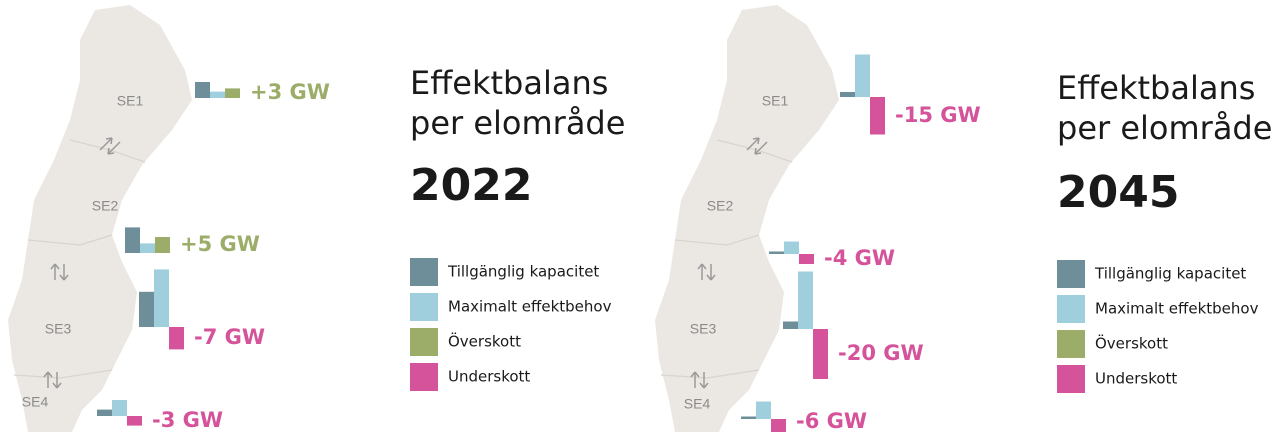 The height and width of the screenshot is (432, 1276). I want to click on balance-label: -6 GW, so click(831, 420).